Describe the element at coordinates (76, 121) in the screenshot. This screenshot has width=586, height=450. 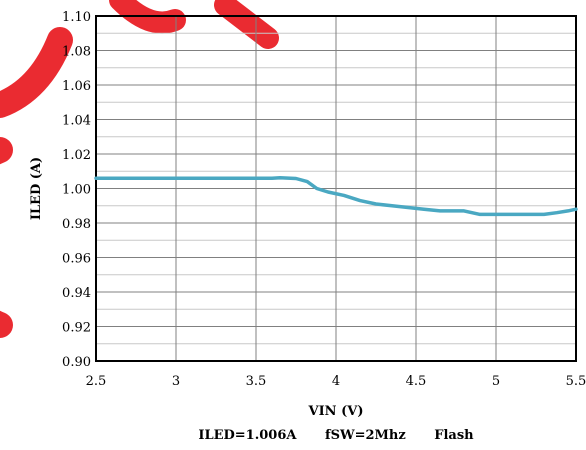
I see `y-tick-label: 1.04` at that location.